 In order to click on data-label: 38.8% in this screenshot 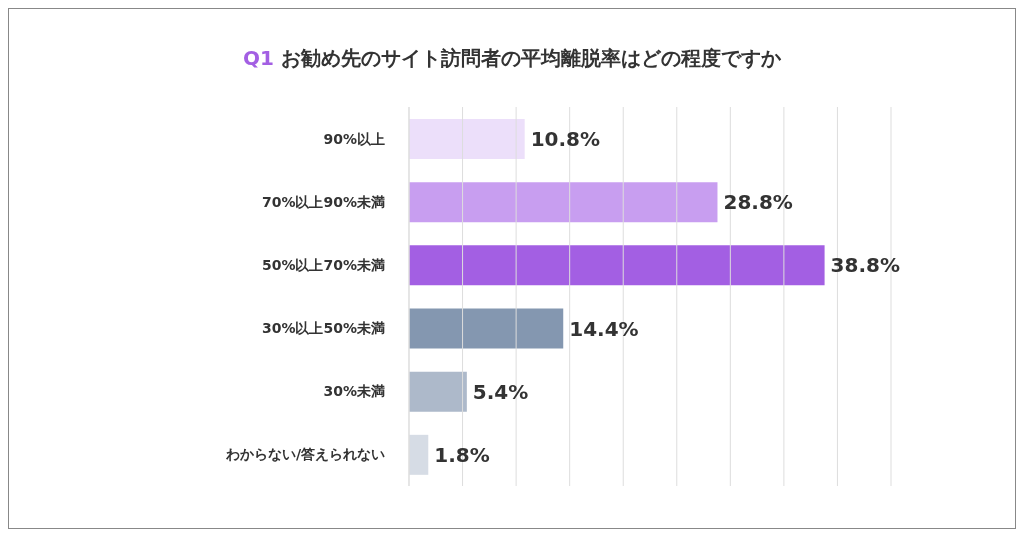, I will do `click(865, 265)`.